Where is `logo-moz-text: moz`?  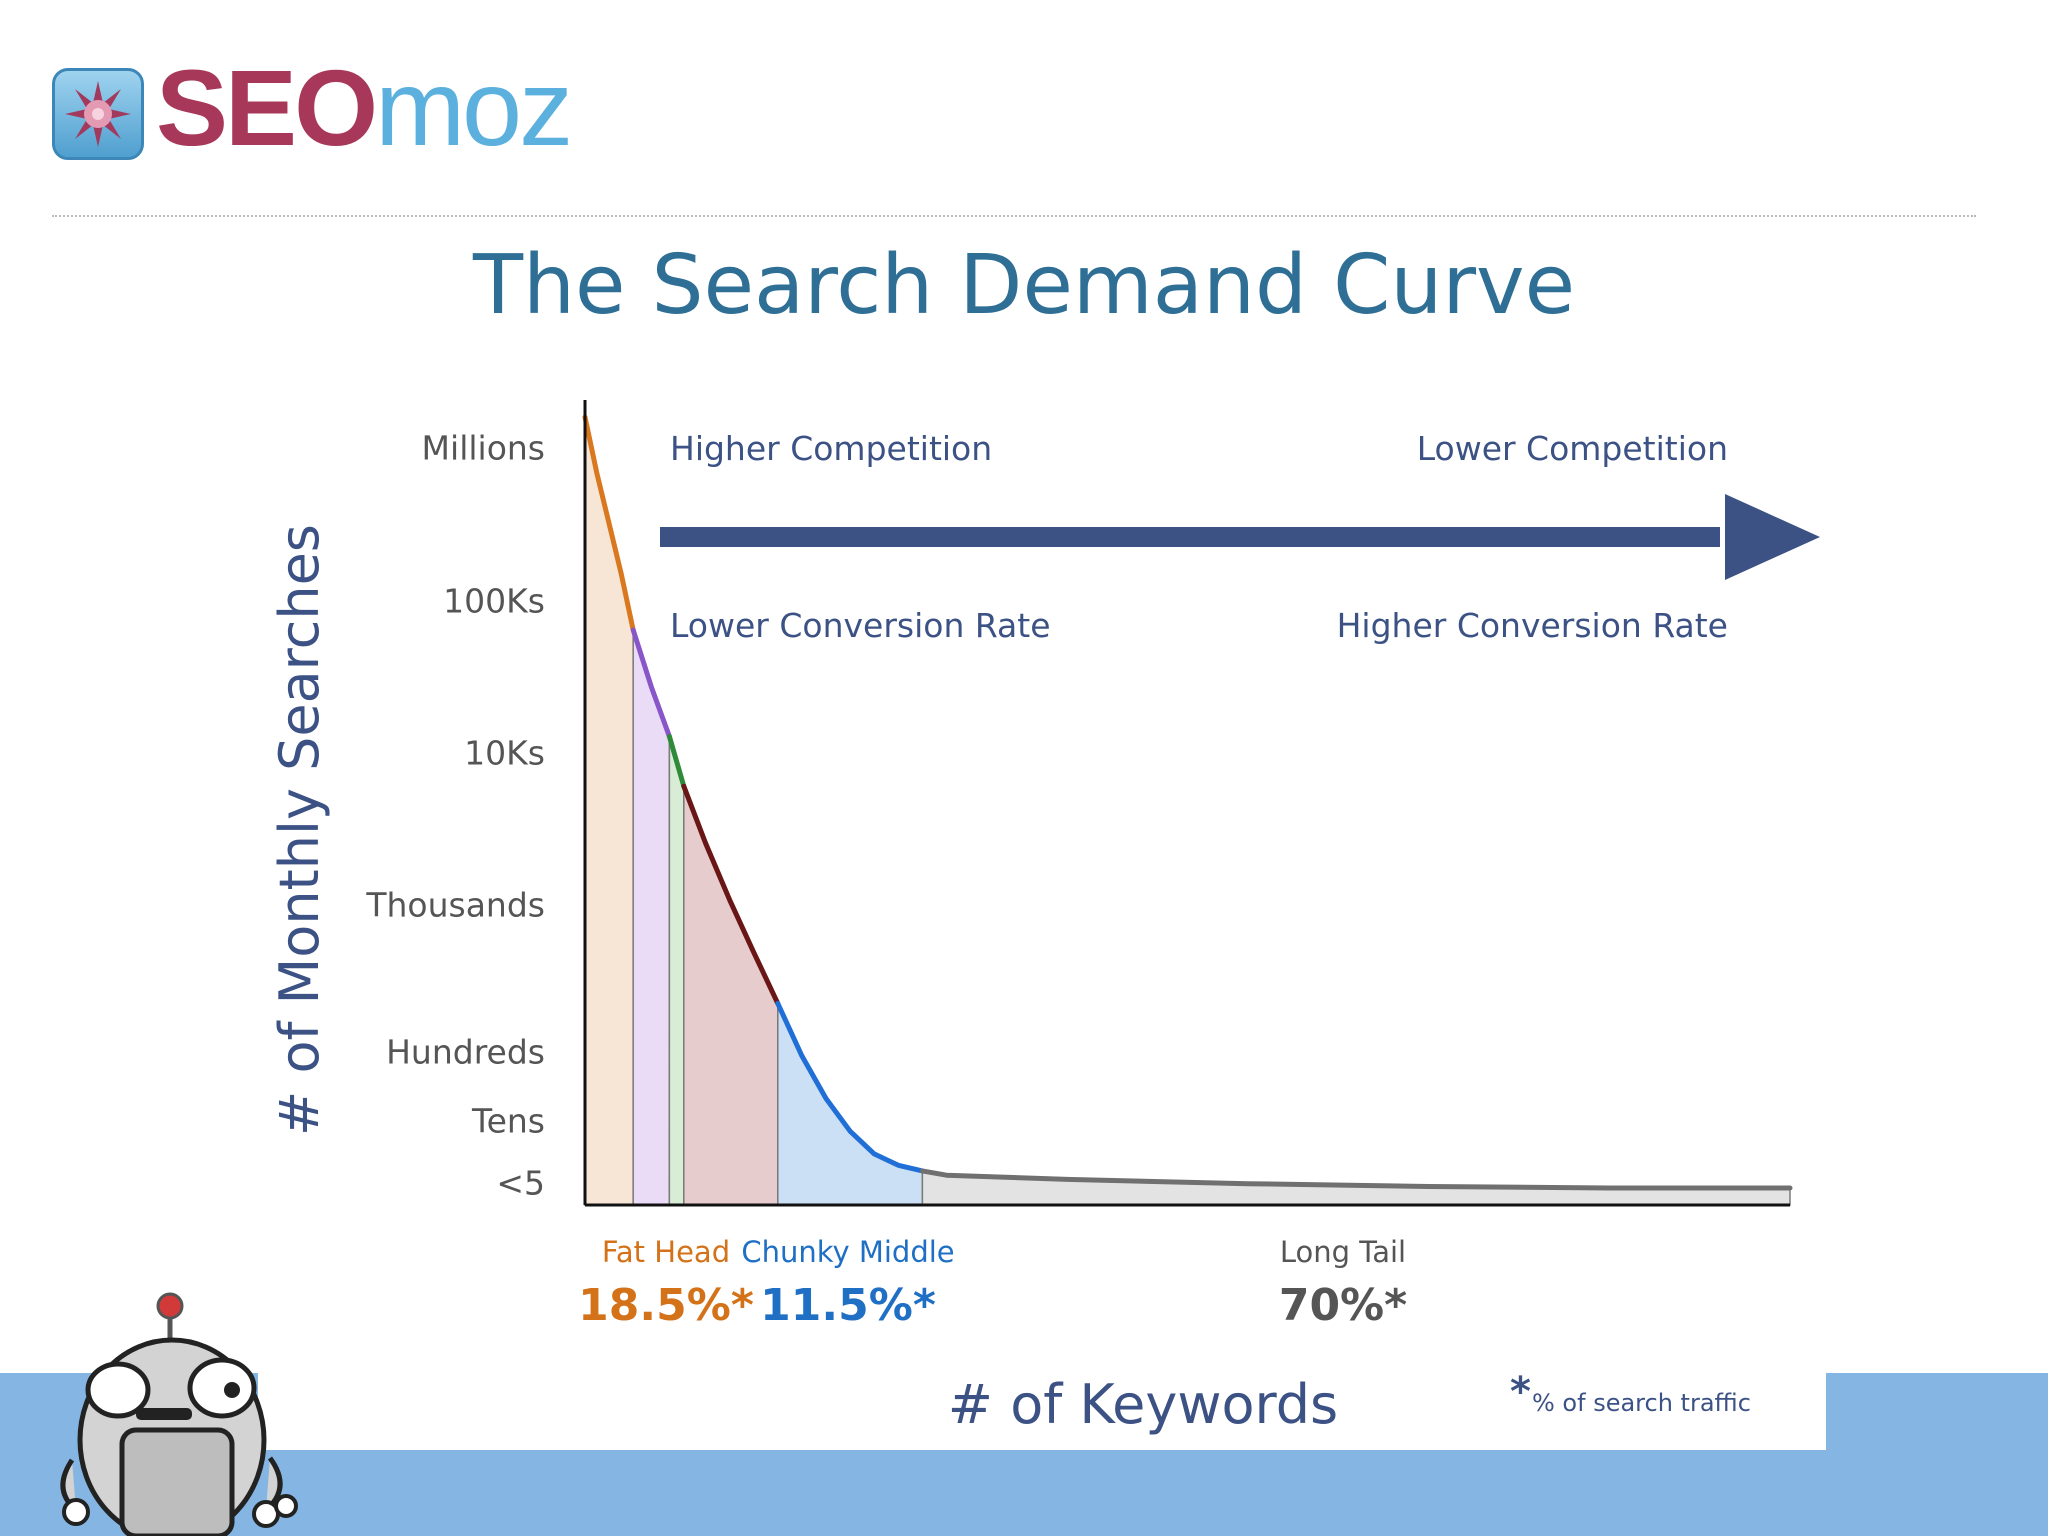 logo-moz-text: moz is located at coordinates (474, 107).